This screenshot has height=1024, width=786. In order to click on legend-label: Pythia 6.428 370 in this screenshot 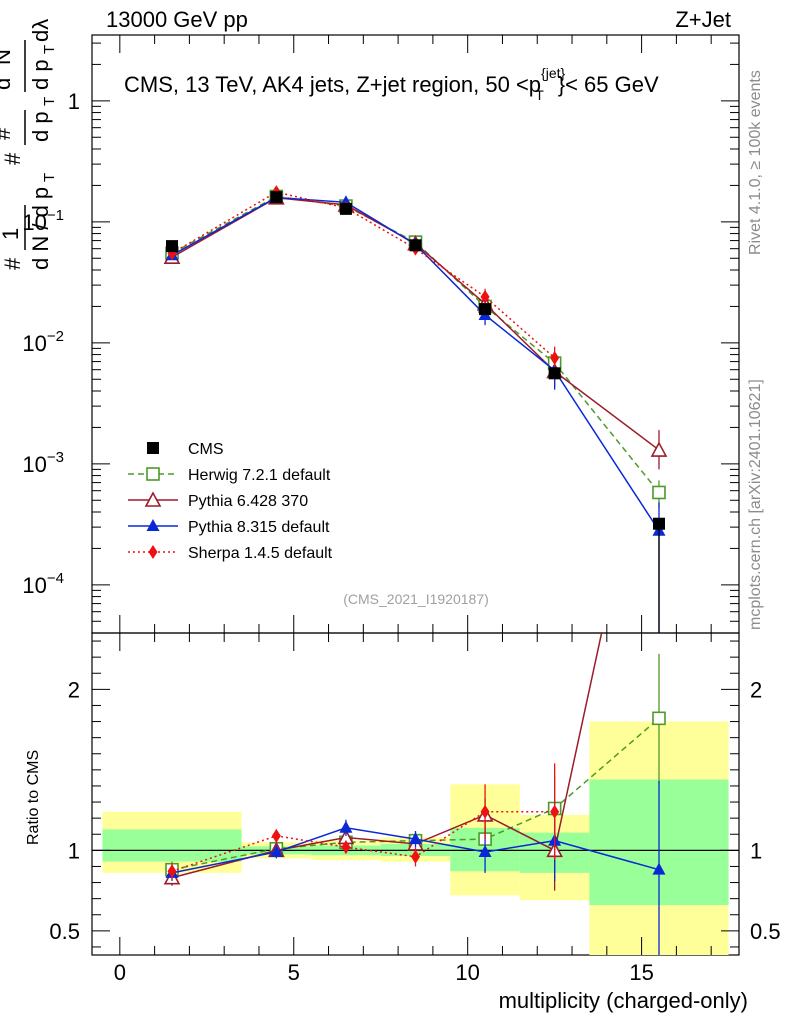, I will do `click(248, 501)`.